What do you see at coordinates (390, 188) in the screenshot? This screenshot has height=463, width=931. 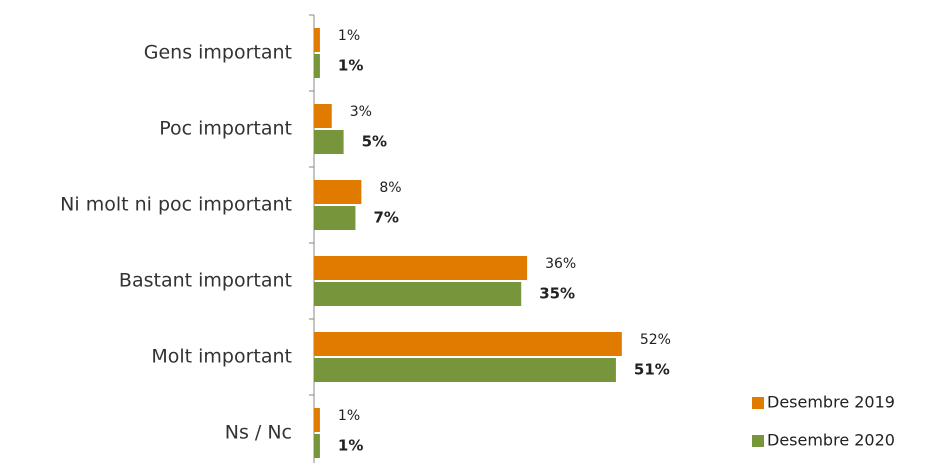 I see `value-label: 8%` at bounding box center [390, 188].